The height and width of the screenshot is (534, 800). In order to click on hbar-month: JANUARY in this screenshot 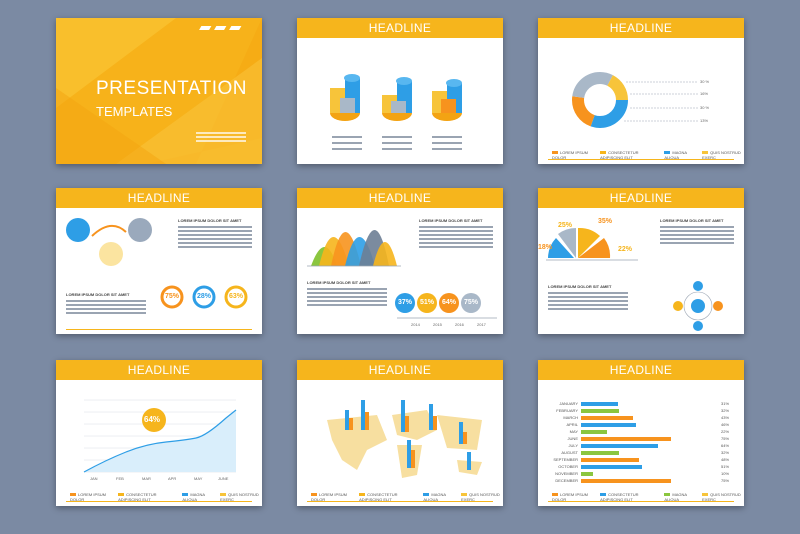, I will do `click(568, 403)`.